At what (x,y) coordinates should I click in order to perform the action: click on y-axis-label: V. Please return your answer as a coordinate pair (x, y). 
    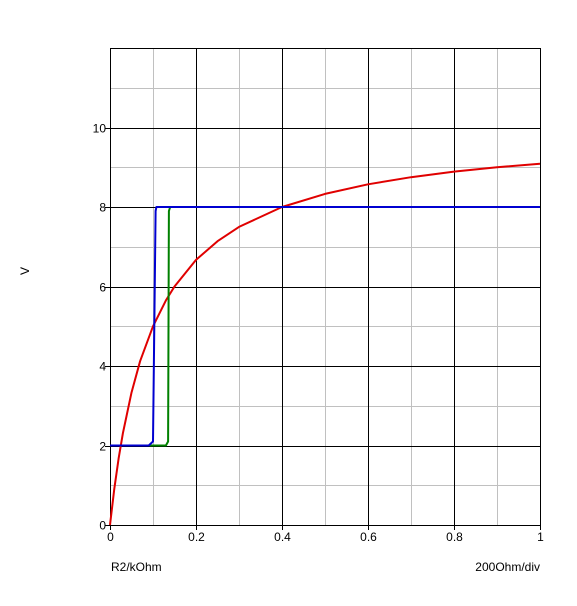
    Looking at the image, I should click on (25, 271).